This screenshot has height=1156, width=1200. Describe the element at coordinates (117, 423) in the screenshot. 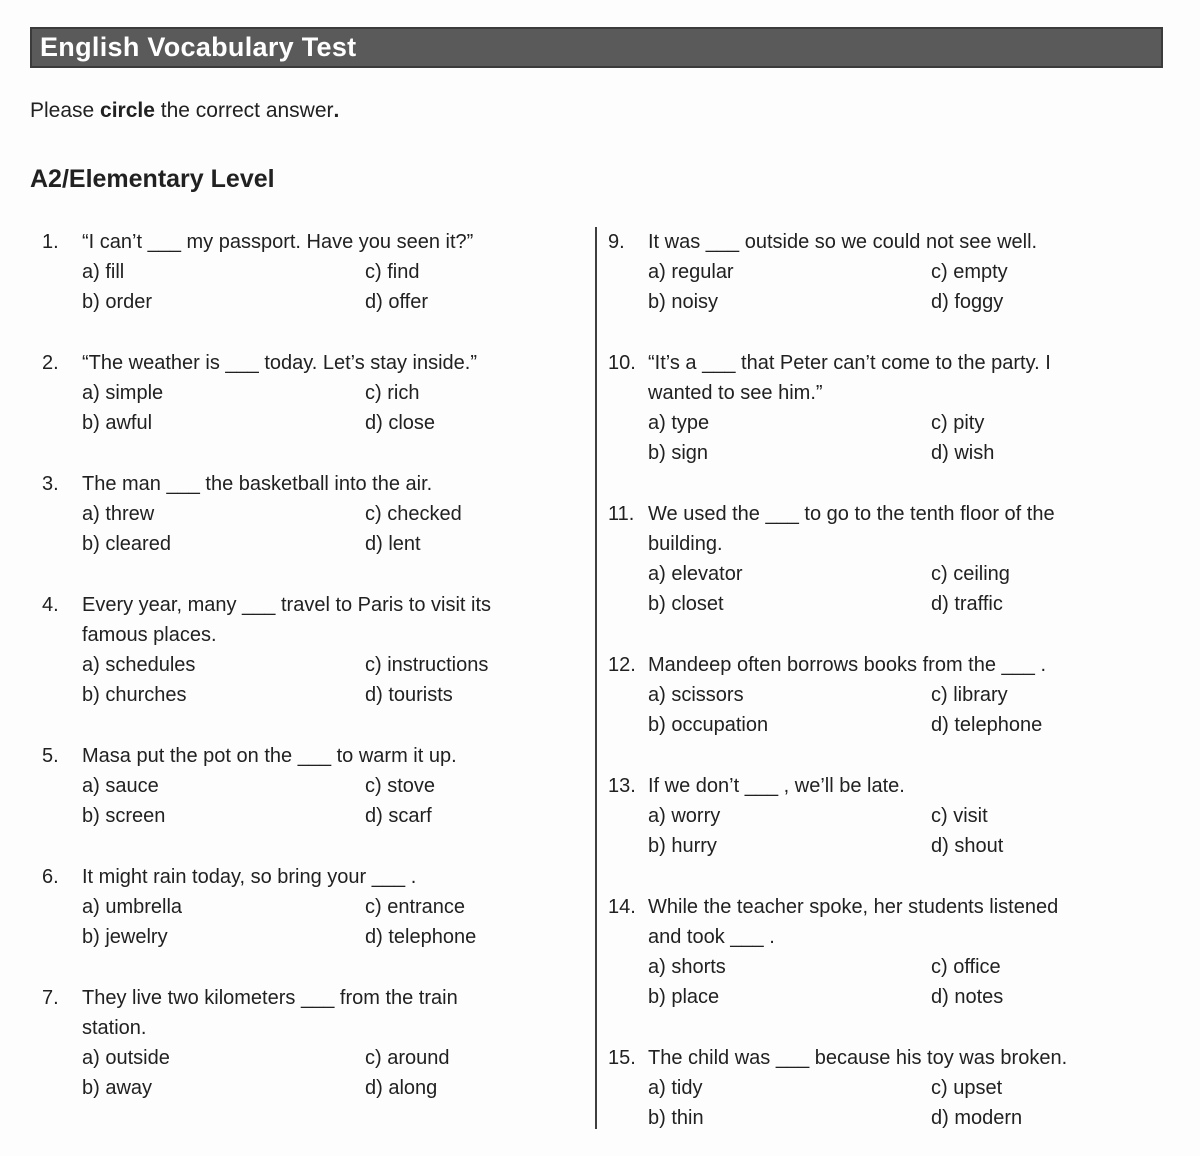

I see `answer-option-b: b) awful` at that location.